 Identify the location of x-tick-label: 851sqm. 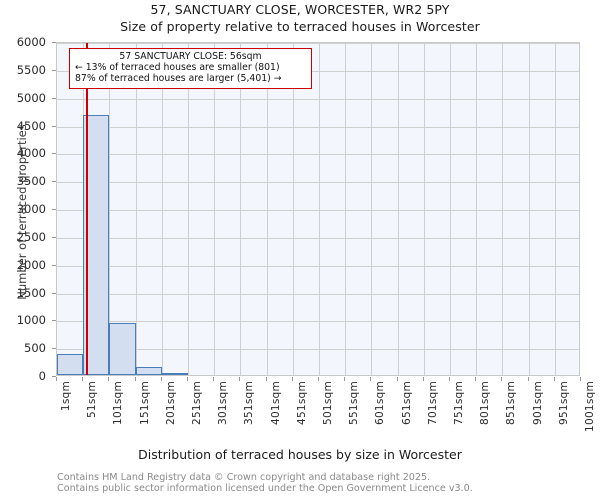
(511, 403).